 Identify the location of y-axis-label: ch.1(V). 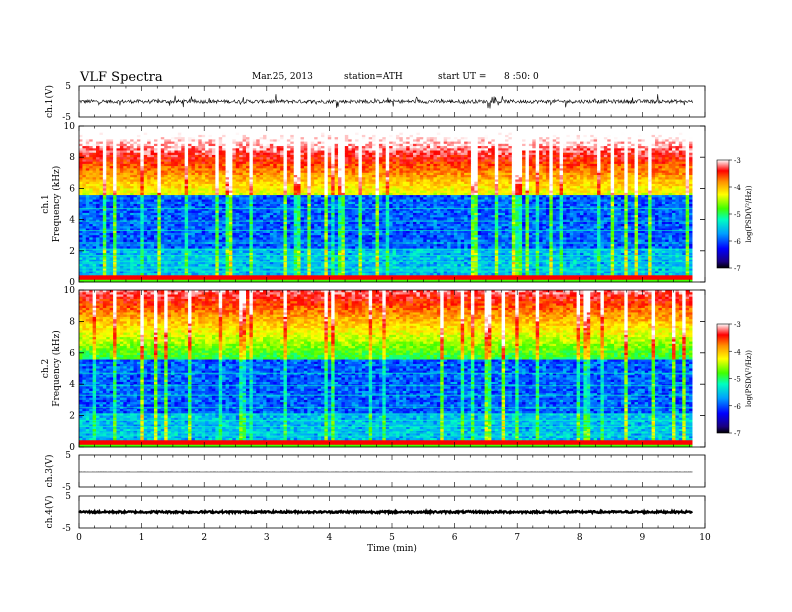
(49, 101).